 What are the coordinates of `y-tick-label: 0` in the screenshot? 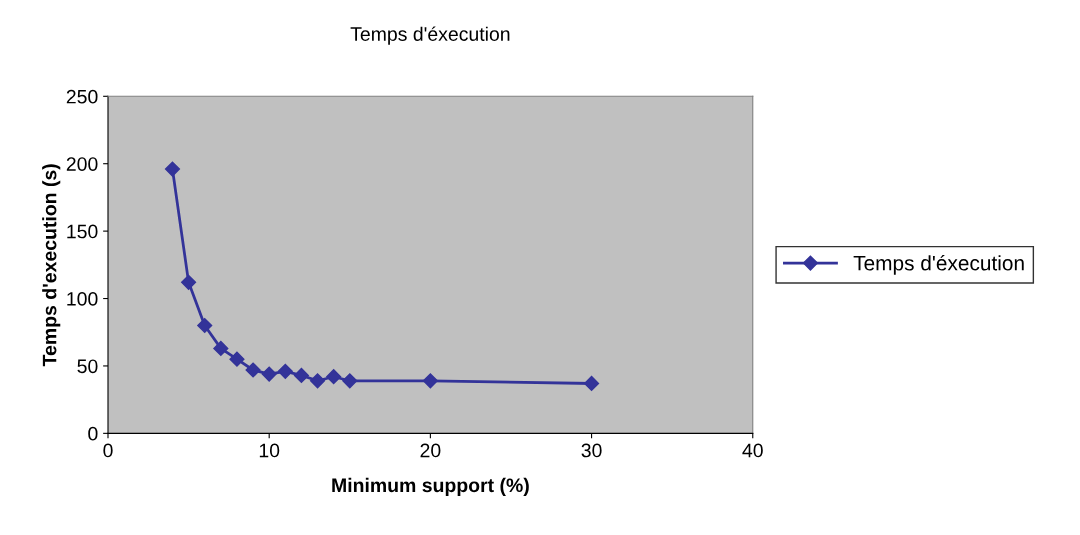 It's located at (93, 433).